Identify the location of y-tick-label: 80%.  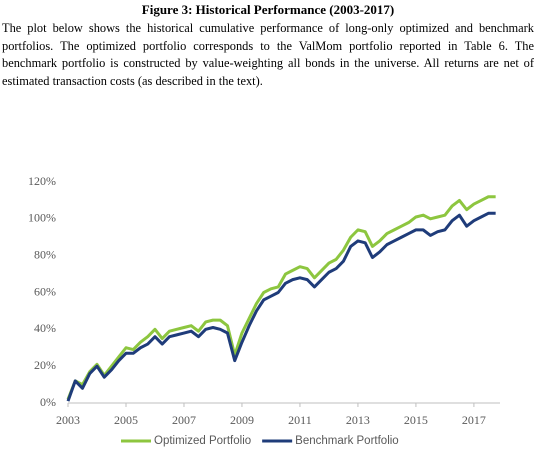
(45, 254).